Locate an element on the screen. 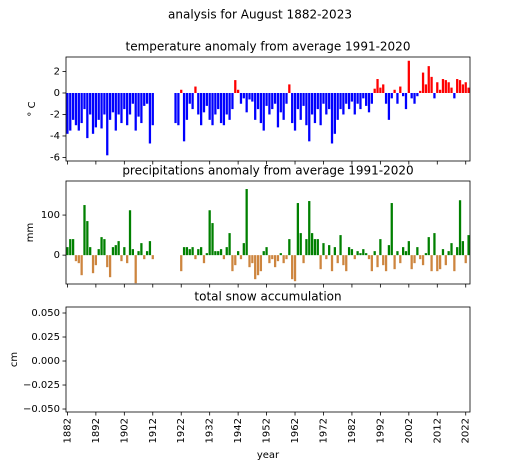 The image size is (521, 472). y-tick-label: 100 is located at coordinates (50, 215).